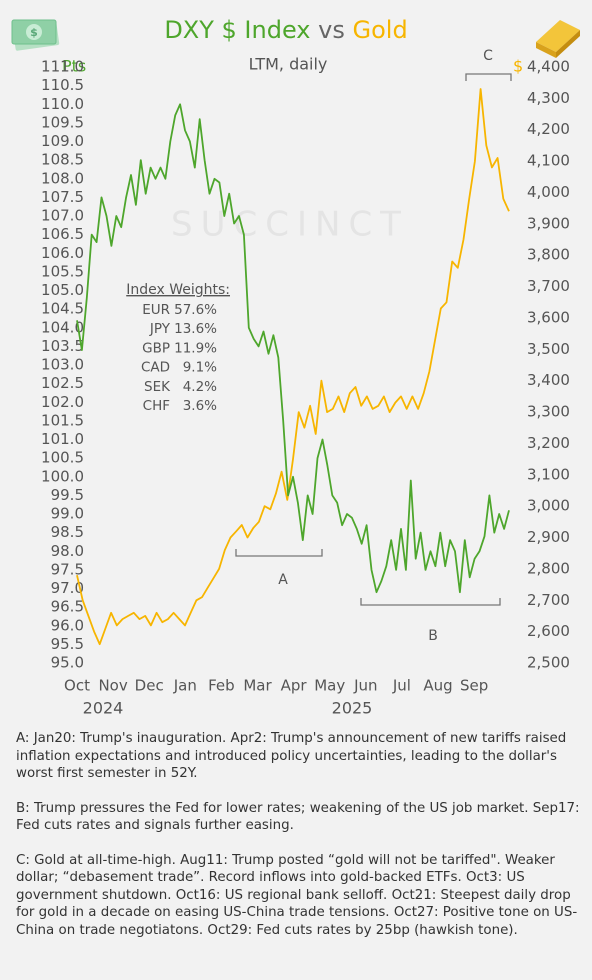  Describe the element at coordinates (195, 348) in the screenshot. I see `weight-share: 11.9%` at that location.